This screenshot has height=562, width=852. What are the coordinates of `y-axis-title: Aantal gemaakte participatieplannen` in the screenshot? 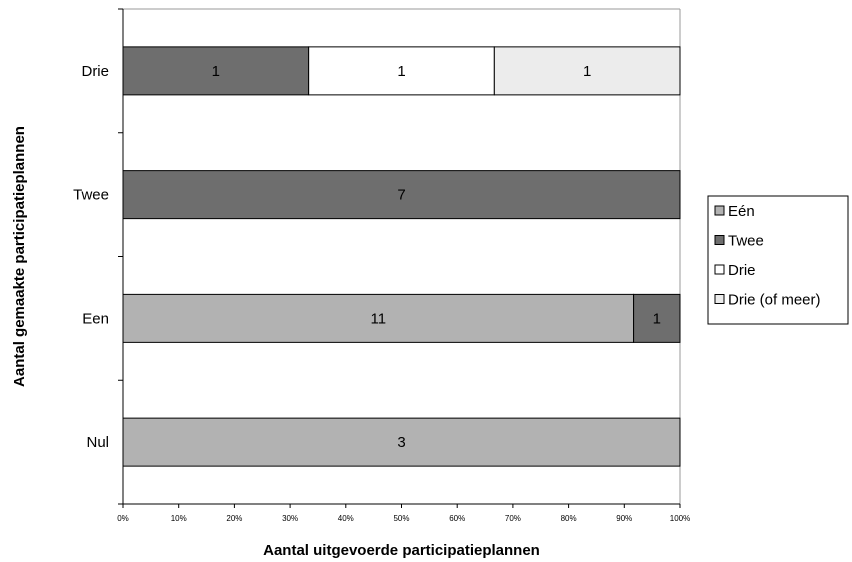 It's located at (19, 256).